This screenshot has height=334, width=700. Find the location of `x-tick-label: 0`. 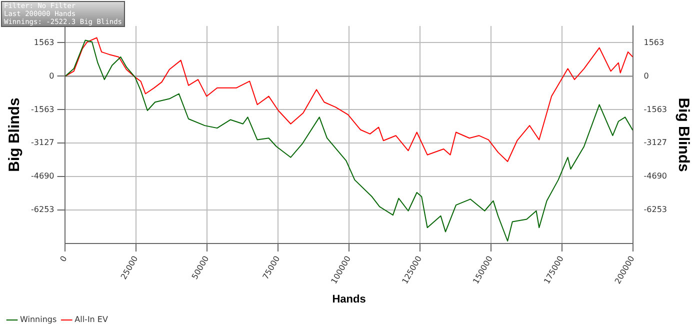

x-tick-label: 0 is located at coordinates (63, 259).